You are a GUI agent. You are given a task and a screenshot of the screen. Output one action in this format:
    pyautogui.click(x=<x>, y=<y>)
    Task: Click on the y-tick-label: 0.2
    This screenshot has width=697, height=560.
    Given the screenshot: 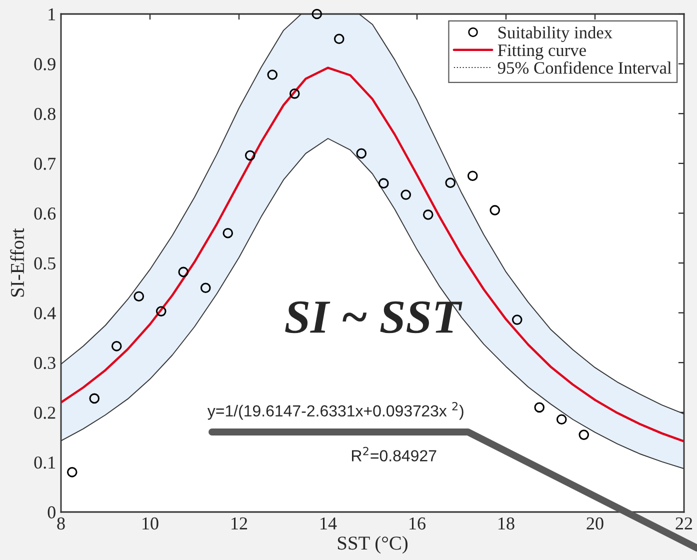 What is the action you would take?
    pyautogui.click(x=45, y=412)
    